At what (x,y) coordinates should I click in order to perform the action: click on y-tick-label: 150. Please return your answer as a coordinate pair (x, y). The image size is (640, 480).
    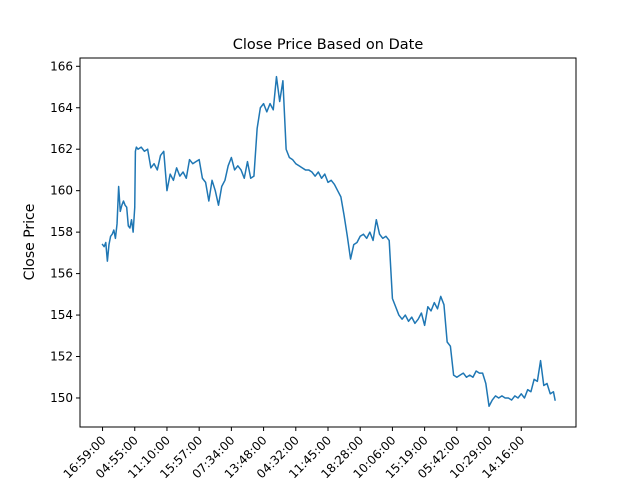
    Looking at the image, I should click on (61, 398).